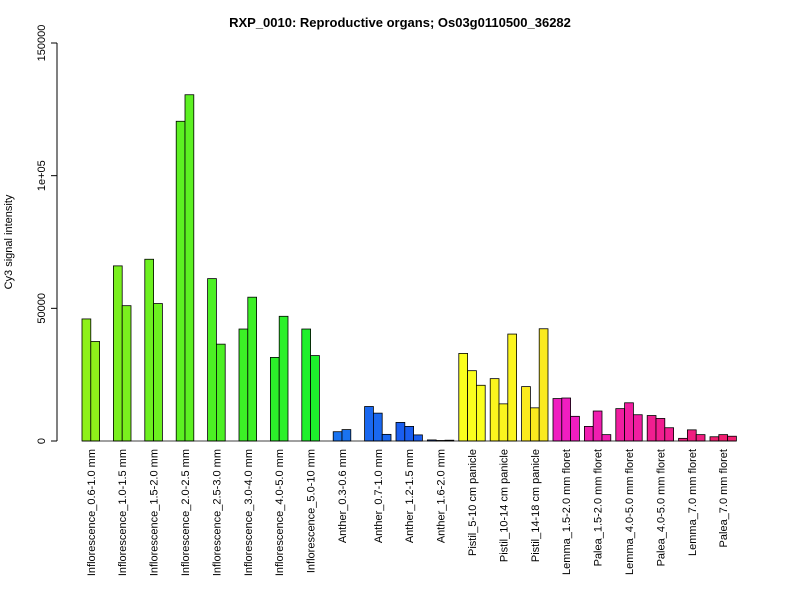 This screenshot has height=600, width=800. I want to click on x-tick-label: Anther_0.7-1.0 mm, so click(379, 496).